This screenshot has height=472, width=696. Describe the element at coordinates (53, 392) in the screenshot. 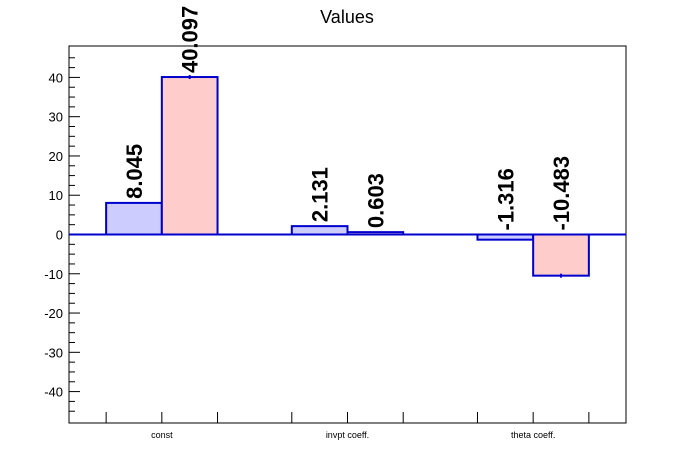

I see `y-tick-label: -40` at that location.